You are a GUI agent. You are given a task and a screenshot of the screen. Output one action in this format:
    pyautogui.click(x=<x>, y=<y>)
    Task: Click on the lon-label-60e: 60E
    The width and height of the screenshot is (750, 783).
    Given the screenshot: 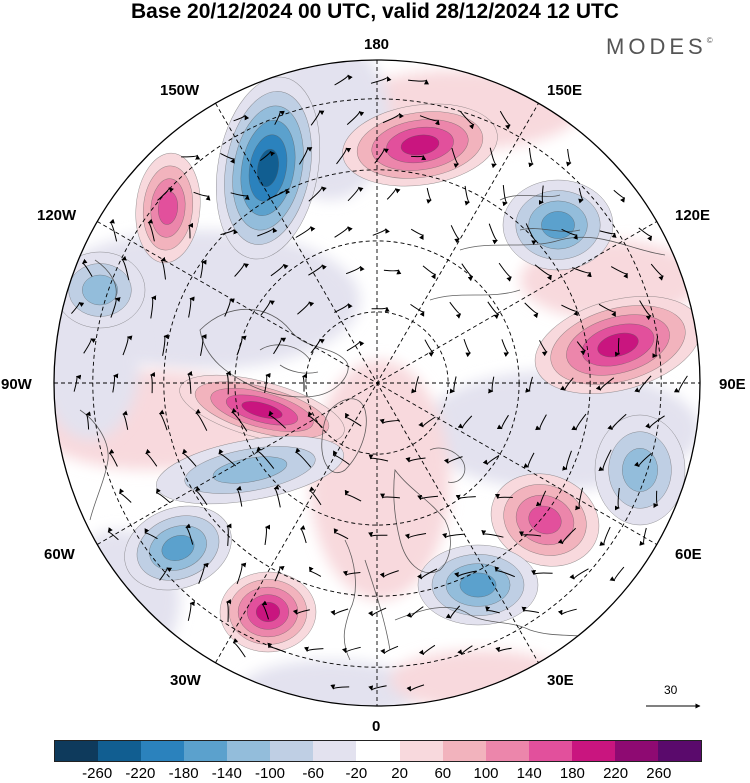 What is the action you would take?
    pyautogui.click(x=688, y=554)
    